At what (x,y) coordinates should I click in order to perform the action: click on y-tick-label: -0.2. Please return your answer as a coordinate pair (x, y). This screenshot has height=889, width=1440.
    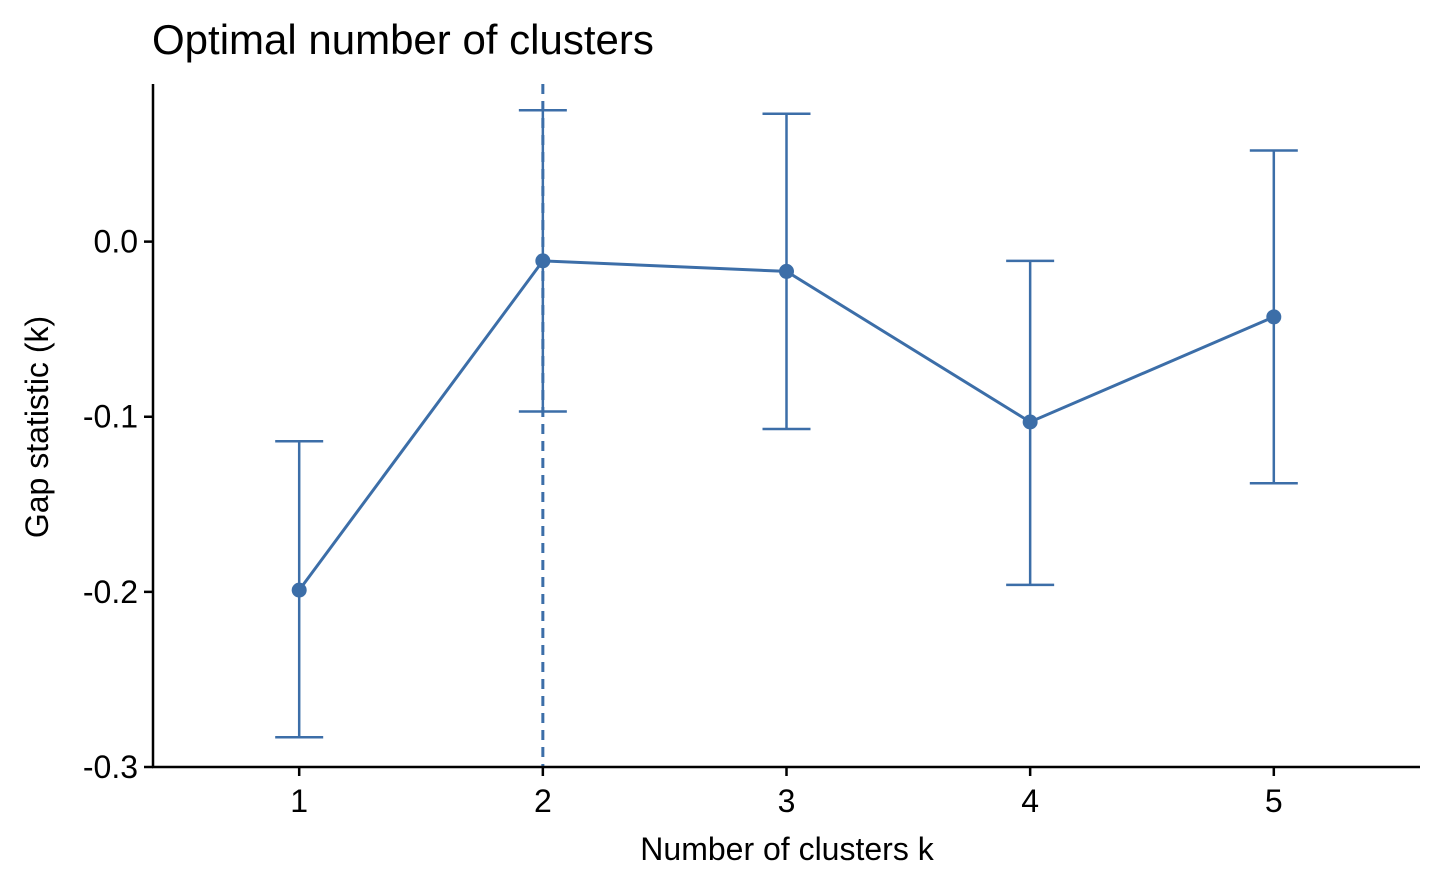
    Looking at the image, I should click on (110, 592).